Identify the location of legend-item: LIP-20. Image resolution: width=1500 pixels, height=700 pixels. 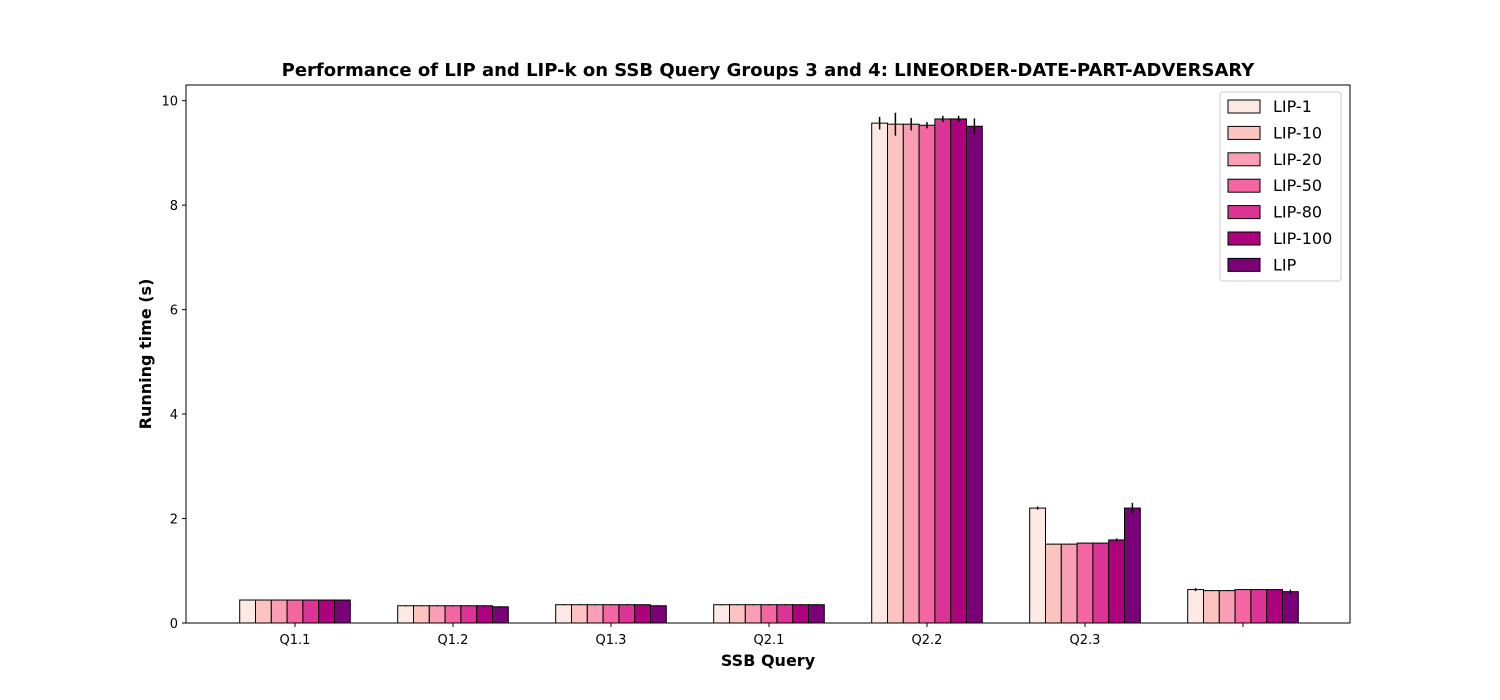
(1274, 159).